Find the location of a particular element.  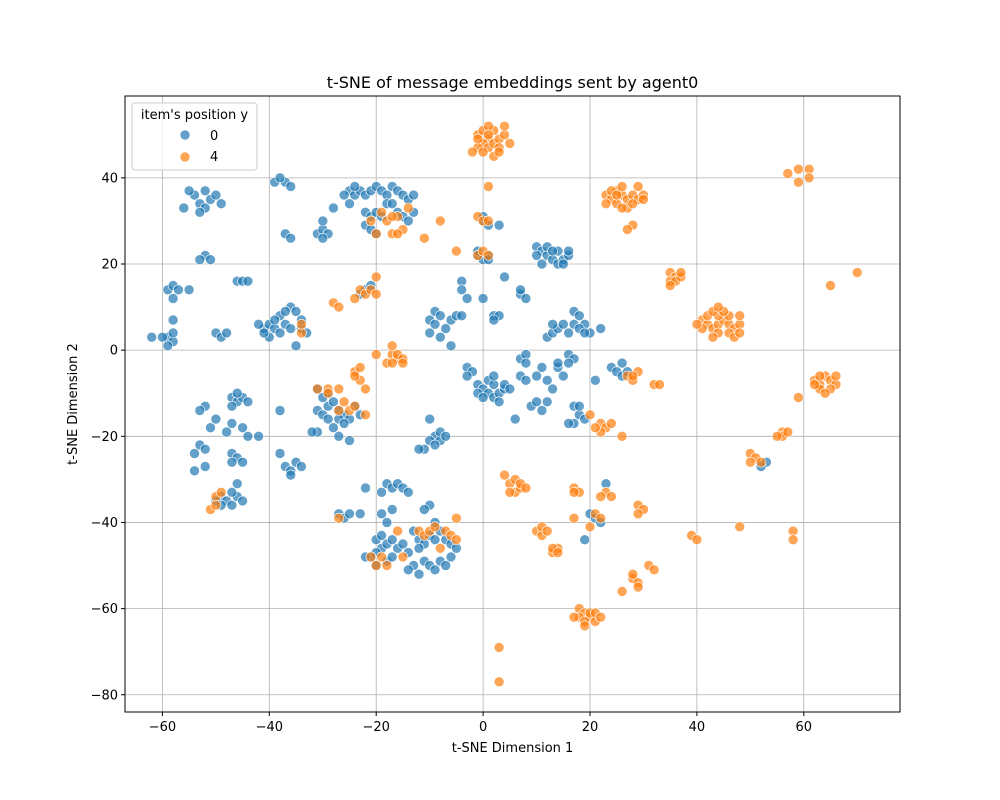

x-axis-label: t-SNE Dimension 1 is located at coordinates (513, 748).